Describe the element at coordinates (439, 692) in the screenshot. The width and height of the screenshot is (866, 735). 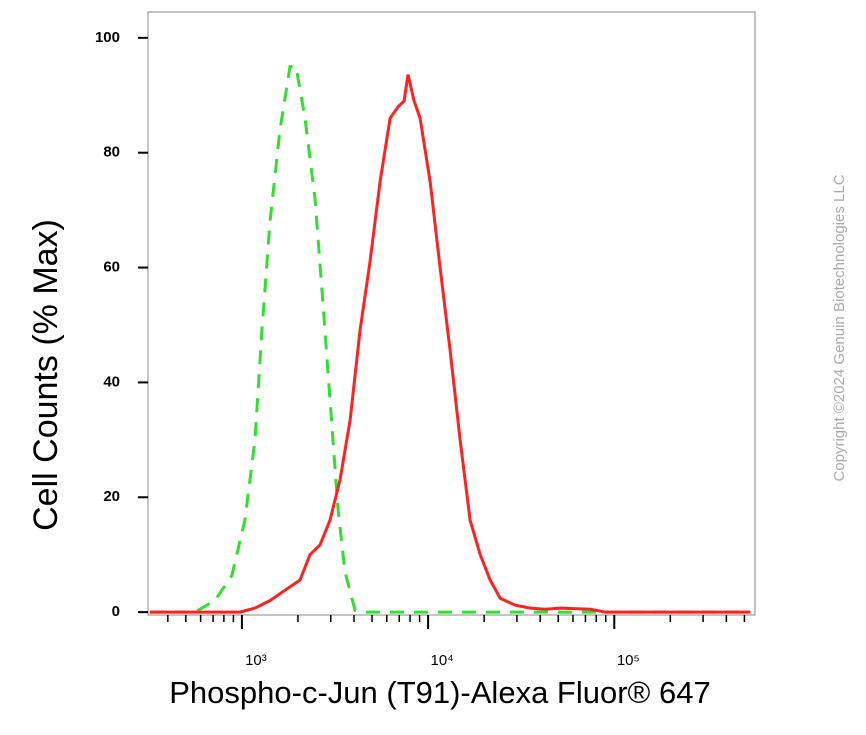
I see `x-axis-title: Phospho-c-Jun (T91)-Alexa Fluor® 647` at that location.